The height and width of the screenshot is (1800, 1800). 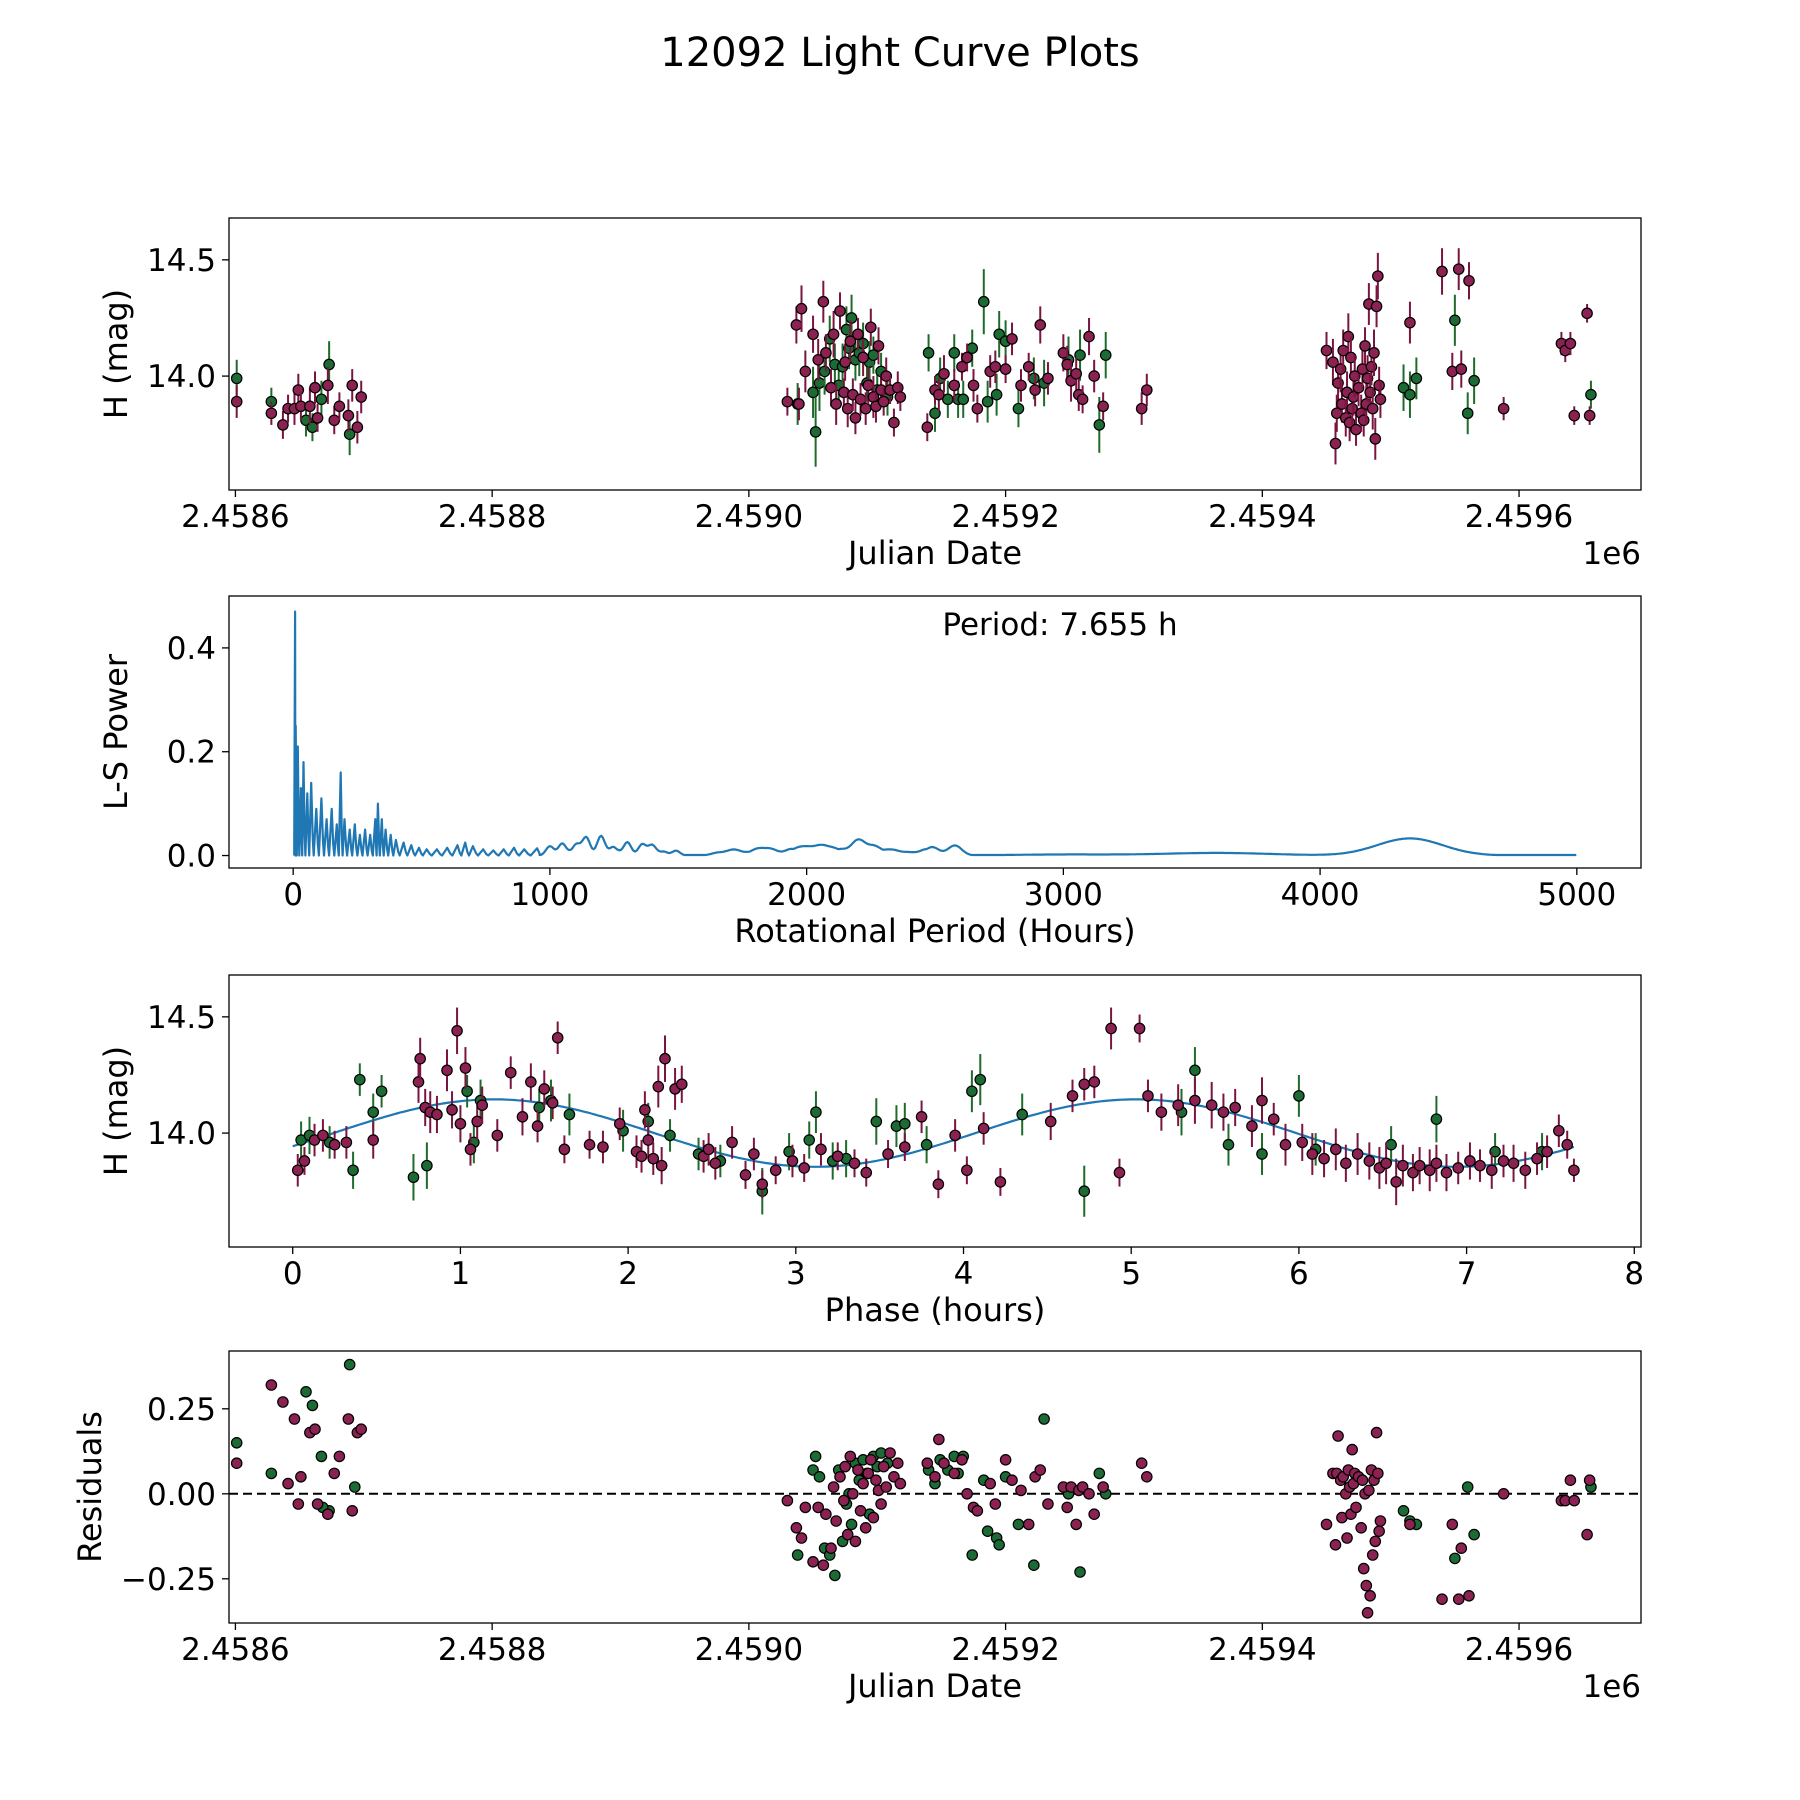 I want to click on x-tick-label: 2000, so click(x=806, y=895).